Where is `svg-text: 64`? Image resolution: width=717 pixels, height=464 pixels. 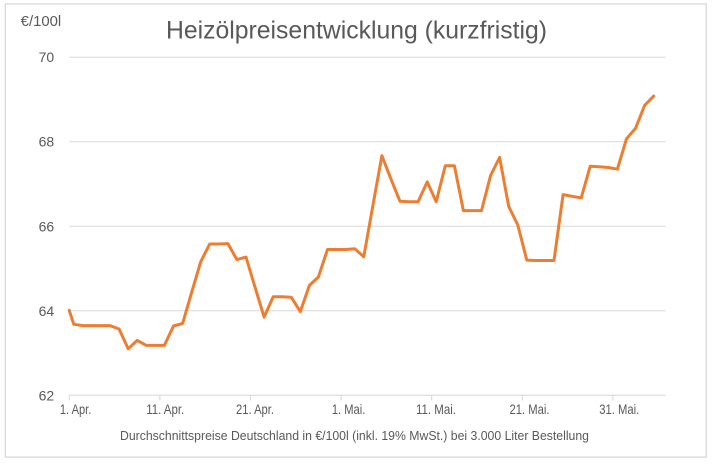
svg-text: 64 is located at coordinates (47, 311).